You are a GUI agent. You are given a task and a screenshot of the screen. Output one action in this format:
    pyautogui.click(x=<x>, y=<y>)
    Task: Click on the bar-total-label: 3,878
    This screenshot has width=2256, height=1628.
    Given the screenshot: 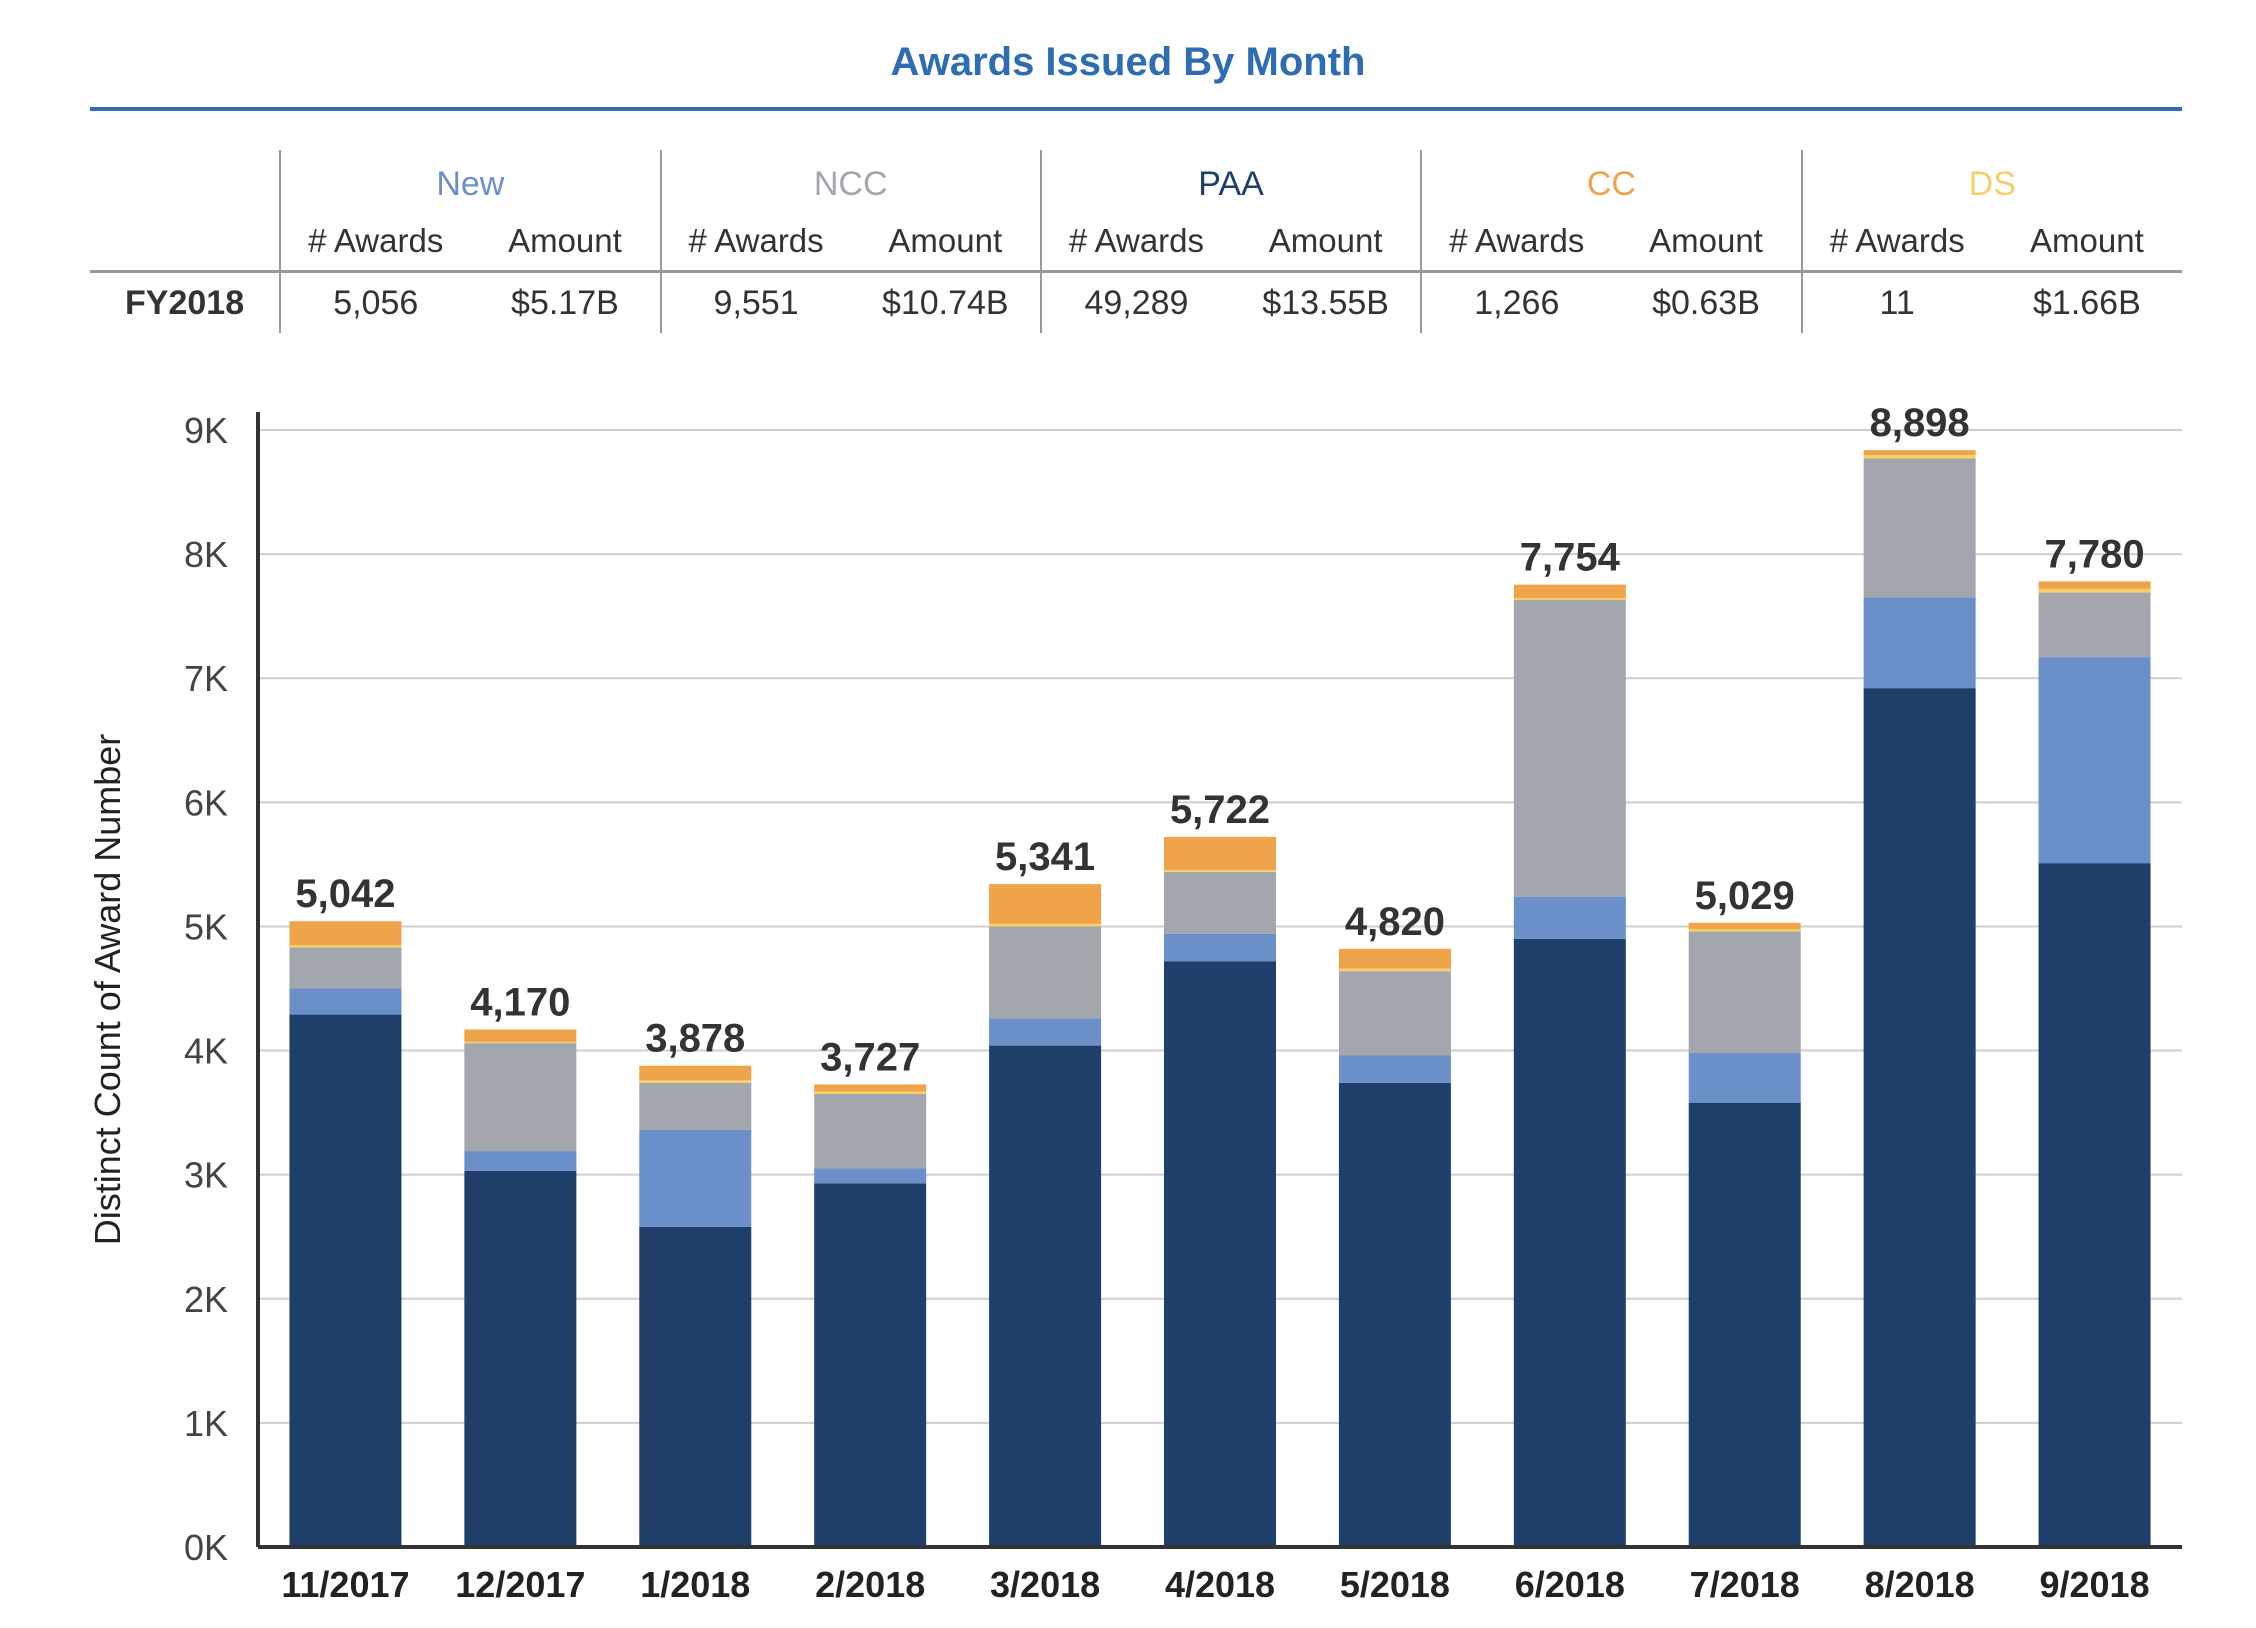 What is the action you would take?
    pyautogui.click(x=695, y=1039)
    